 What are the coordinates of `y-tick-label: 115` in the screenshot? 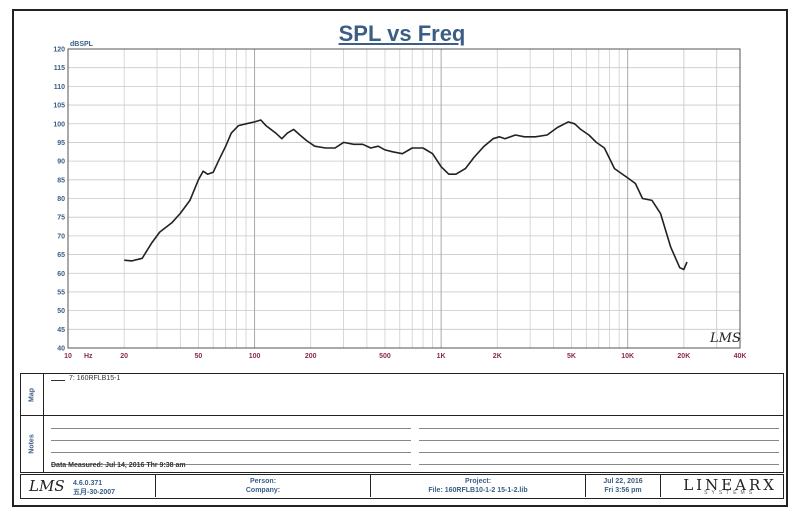 It's located at (59, 68).